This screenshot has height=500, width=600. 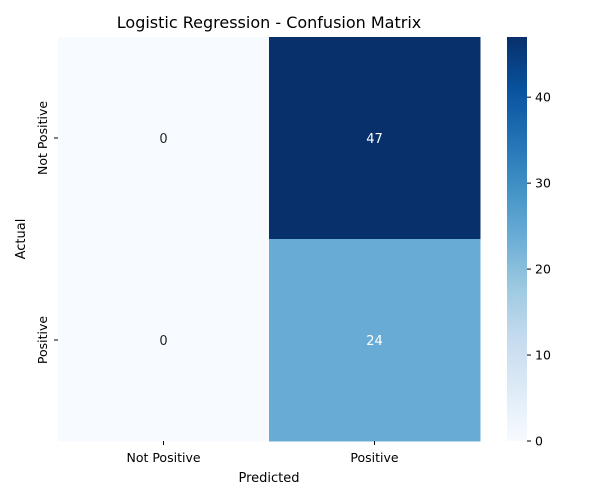 What do you see at coordinates (262, 453) in the screenshot?
I see `x-axis-ticks: Not Positive Positive` at bounding box center [262, 453].